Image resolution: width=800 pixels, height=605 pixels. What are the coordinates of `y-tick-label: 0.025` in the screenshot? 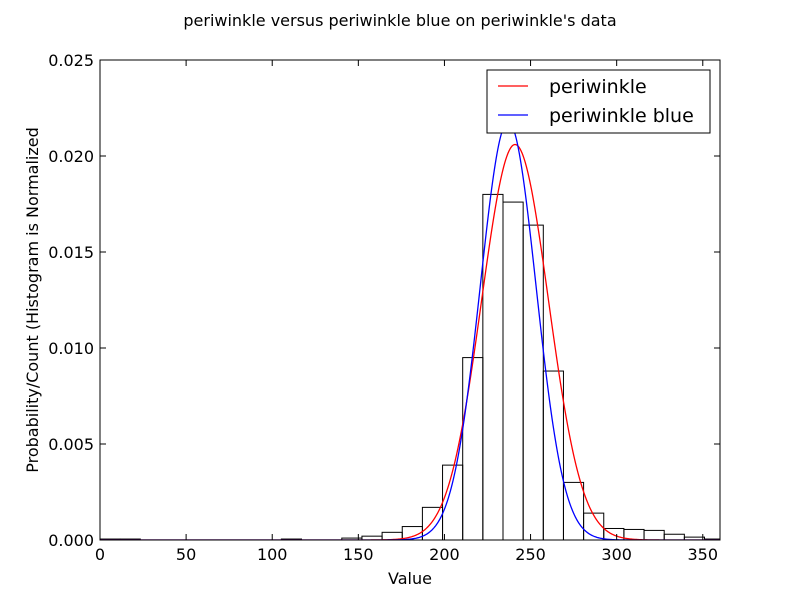 It's located at (71, 60).